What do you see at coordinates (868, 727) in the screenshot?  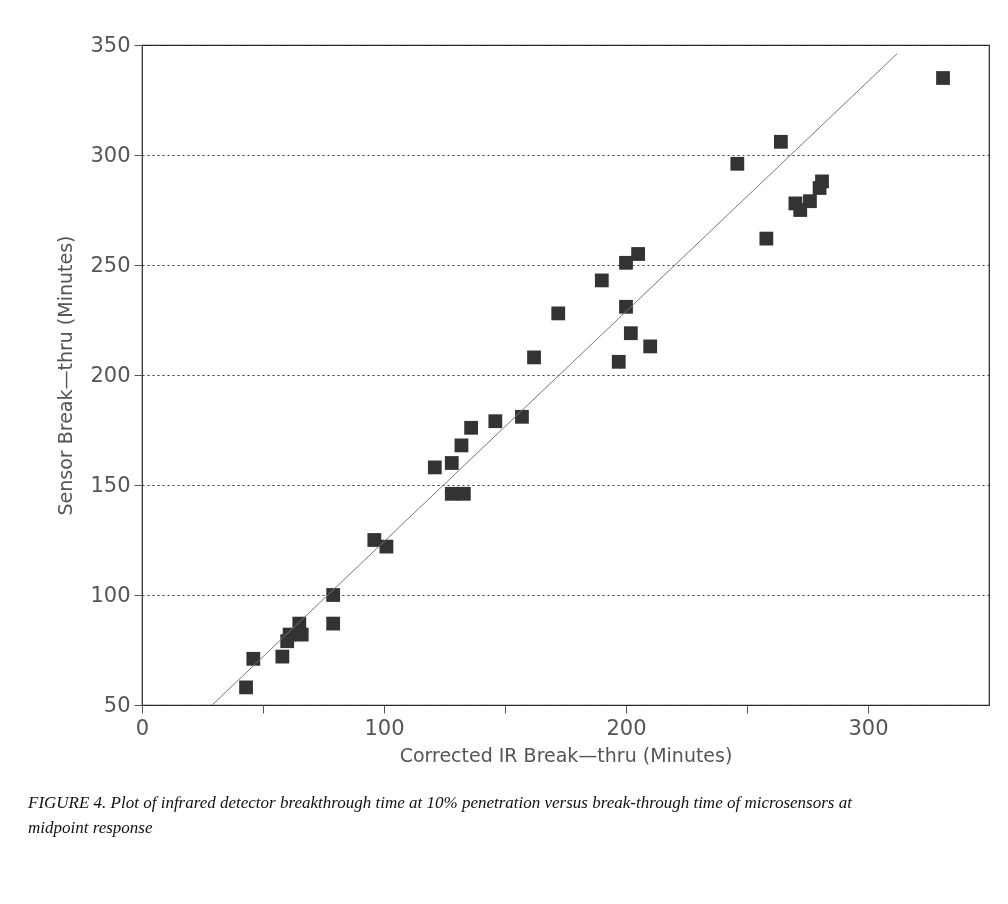 I see `x-tick-label: 300` at bounding box center [868, 727].